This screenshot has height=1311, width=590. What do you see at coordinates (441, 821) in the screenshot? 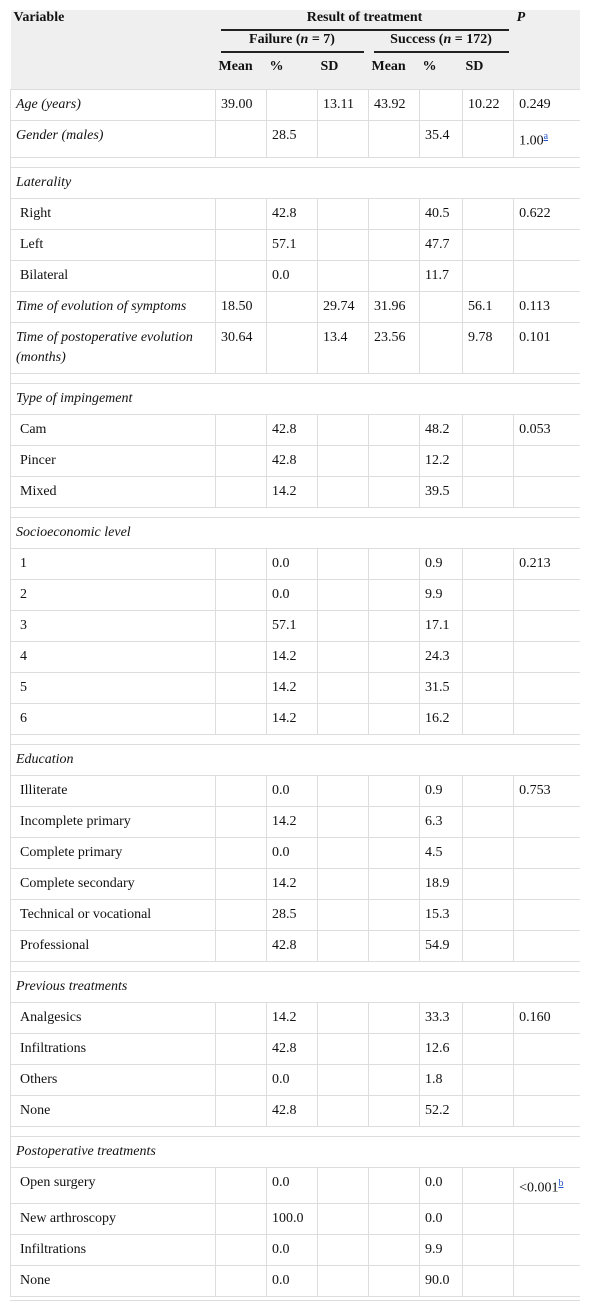
I see `value-cell: 6.3` at bounding box center [441, 821].